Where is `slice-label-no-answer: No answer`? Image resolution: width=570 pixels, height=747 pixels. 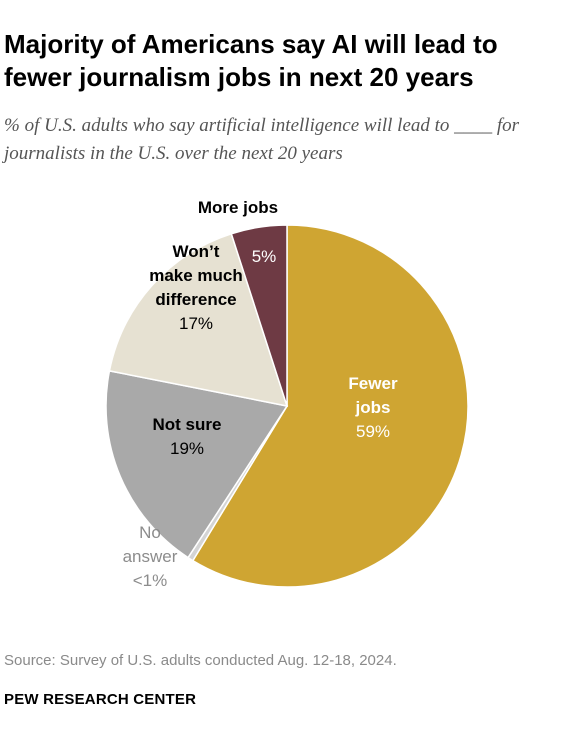
slice-label-no-answer: No answer is located at coordinates (150, 544).